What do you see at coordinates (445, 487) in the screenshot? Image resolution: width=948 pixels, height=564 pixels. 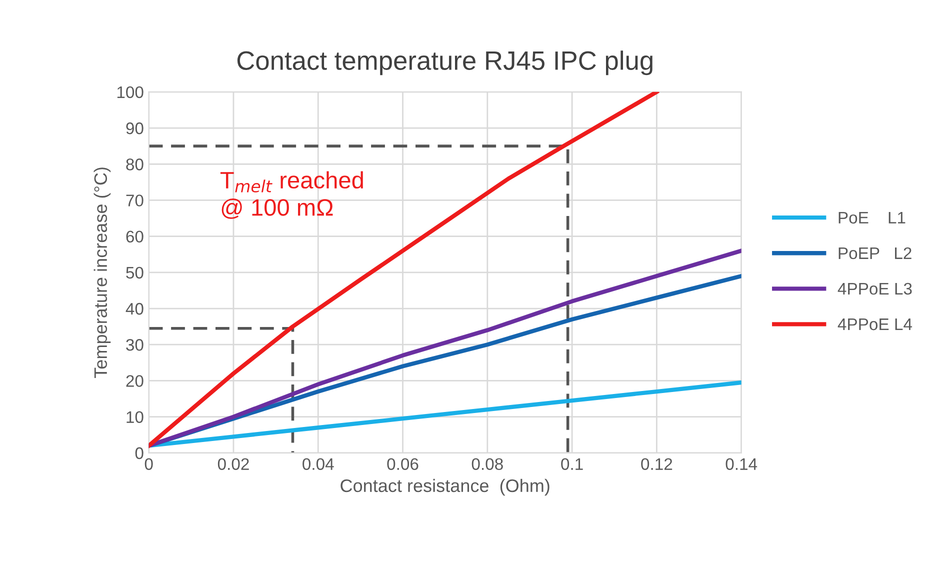 I see `x-axis-title: Contact resistance (Ohm)` at bounding box center [445, 487].